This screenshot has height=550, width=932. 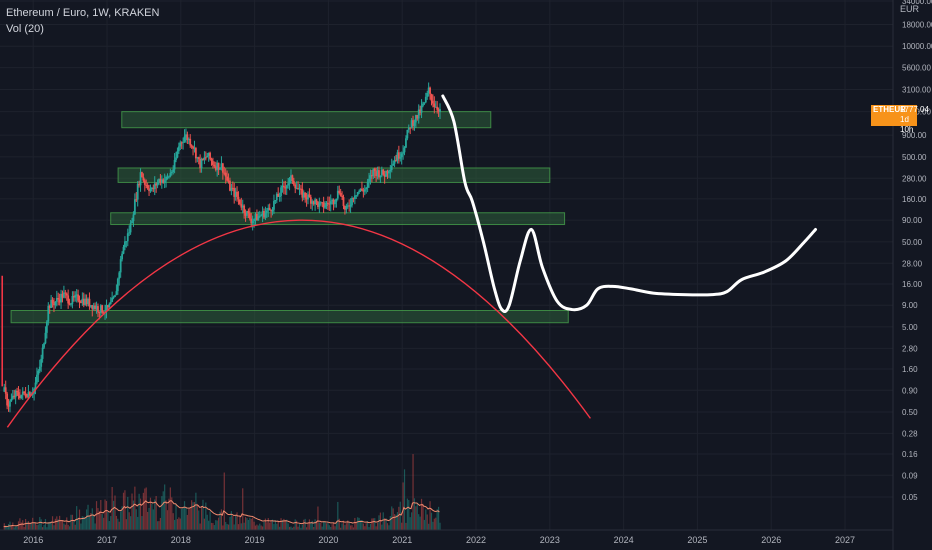 I want to click on time-tick-label: 2018, so click(x=181, y=540).